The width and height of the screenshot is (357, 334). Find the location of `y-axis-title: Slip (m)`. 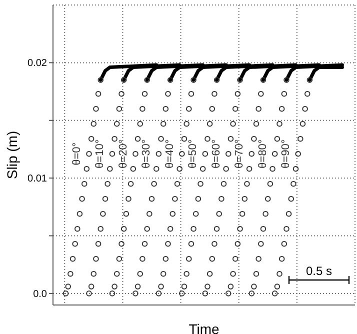

y-axis-title: Slip (m) is located at coordinates (12, 155).